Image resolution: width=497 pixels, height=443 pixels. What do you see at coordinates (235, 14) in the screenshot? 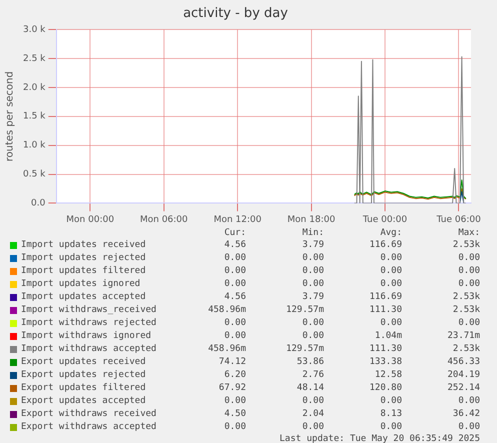
I see `chart-title: activity - by day` at bounding box center [235, 14].